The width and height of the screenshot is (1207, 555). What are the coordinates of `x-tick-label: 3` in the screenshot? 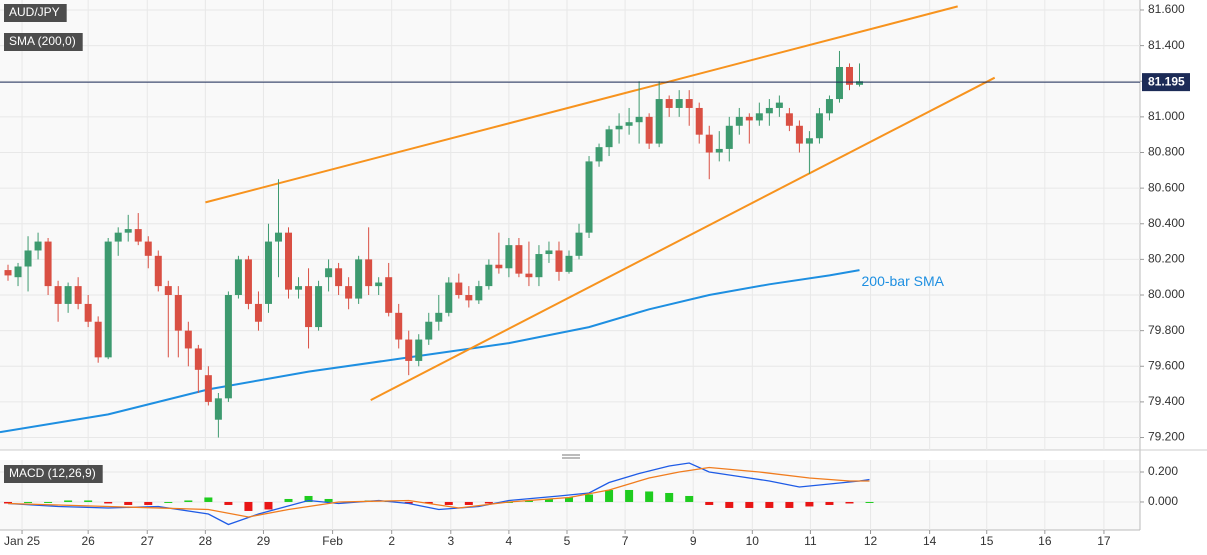 It's located at (450, 541).